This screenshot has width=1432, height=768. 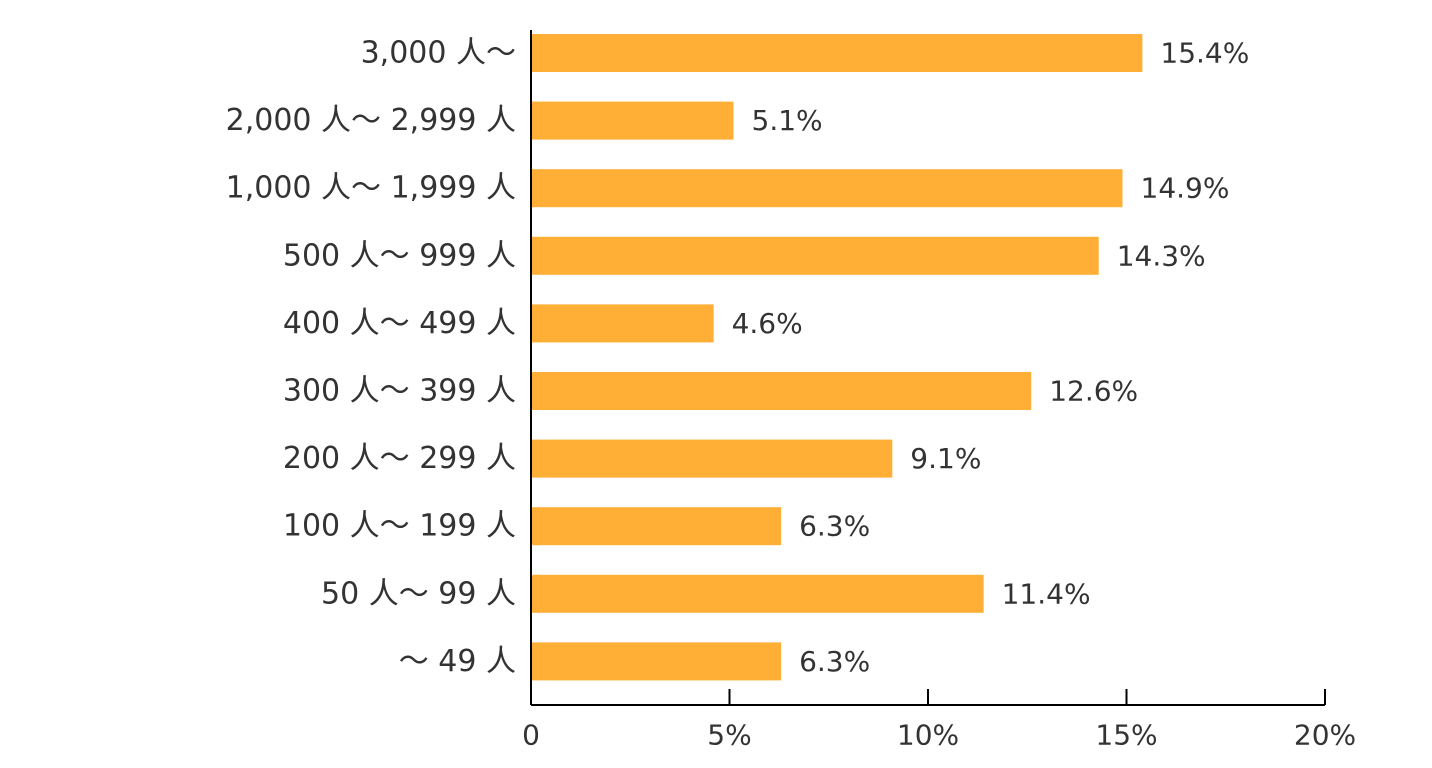 I want to click on category-label: 2,000 人～ 2,999 人, so click(x=371, y=120).